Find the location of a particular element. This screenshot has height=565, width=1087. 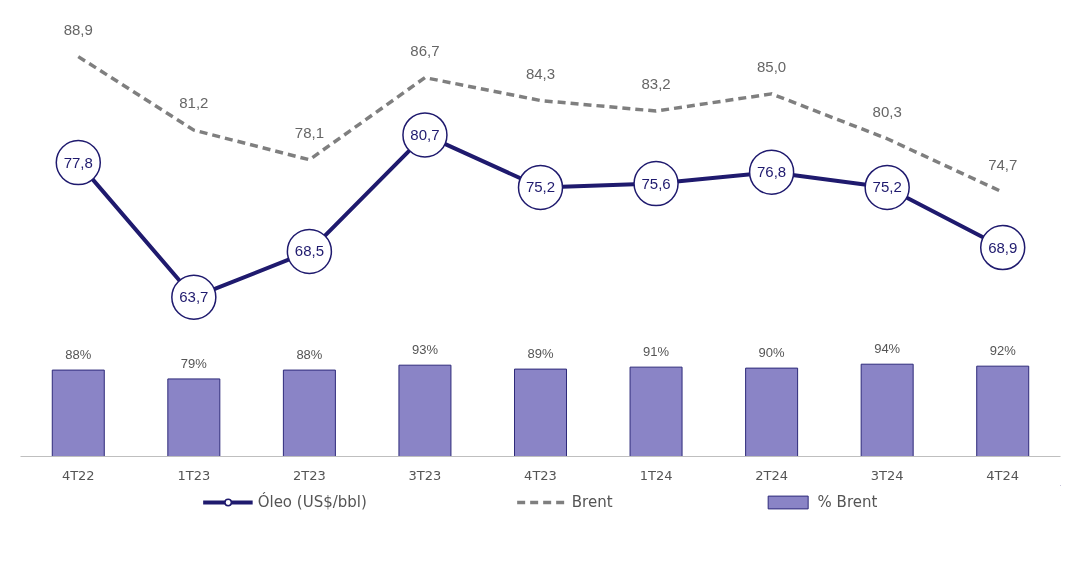

data-label: 94% is located at coordinates (887, 349).